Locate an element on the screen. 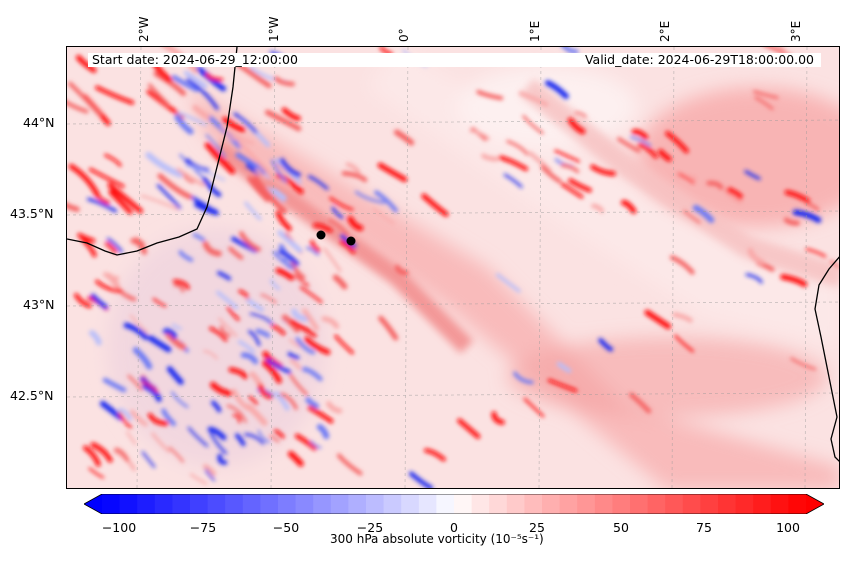  colorbar is located at coordinates (454, 504).